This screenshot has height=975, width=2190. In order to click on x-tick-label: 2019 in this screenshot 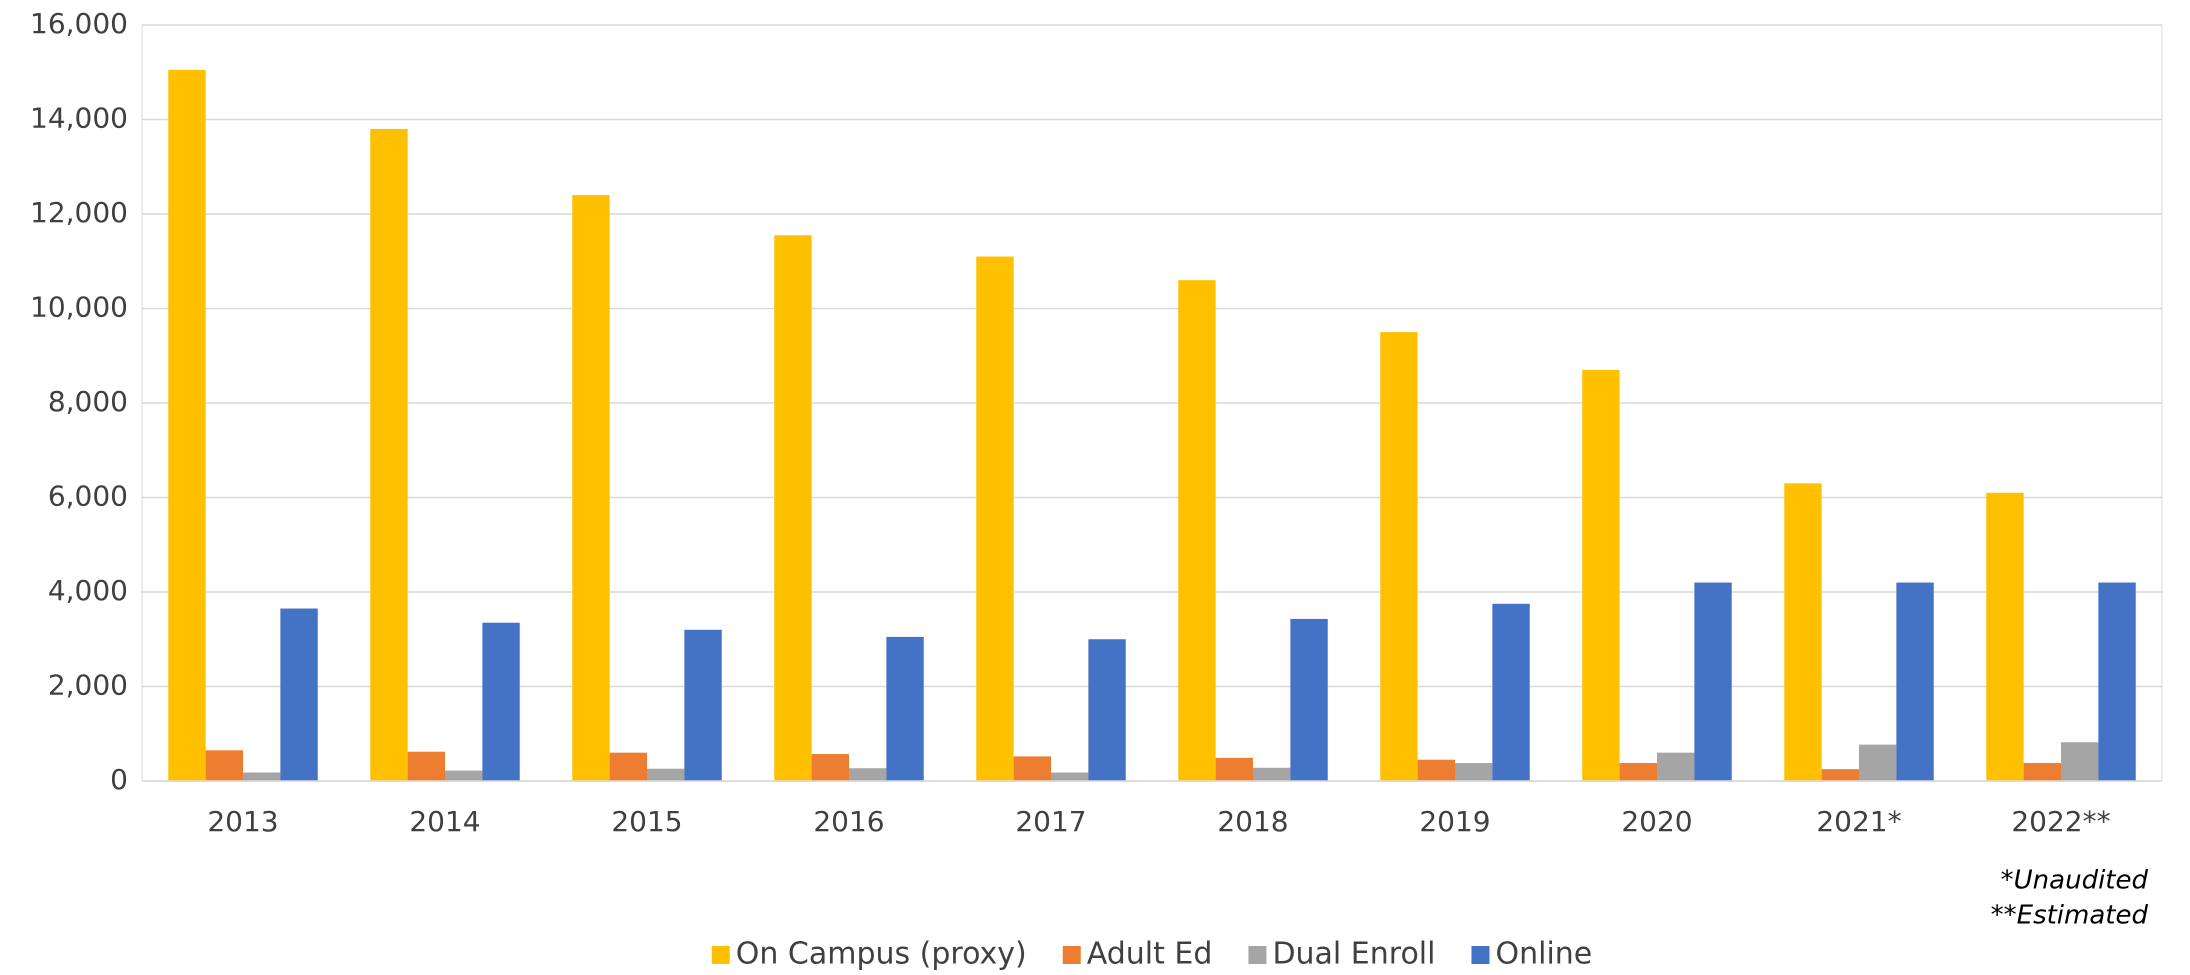, I will do `click(1454, 821)`.